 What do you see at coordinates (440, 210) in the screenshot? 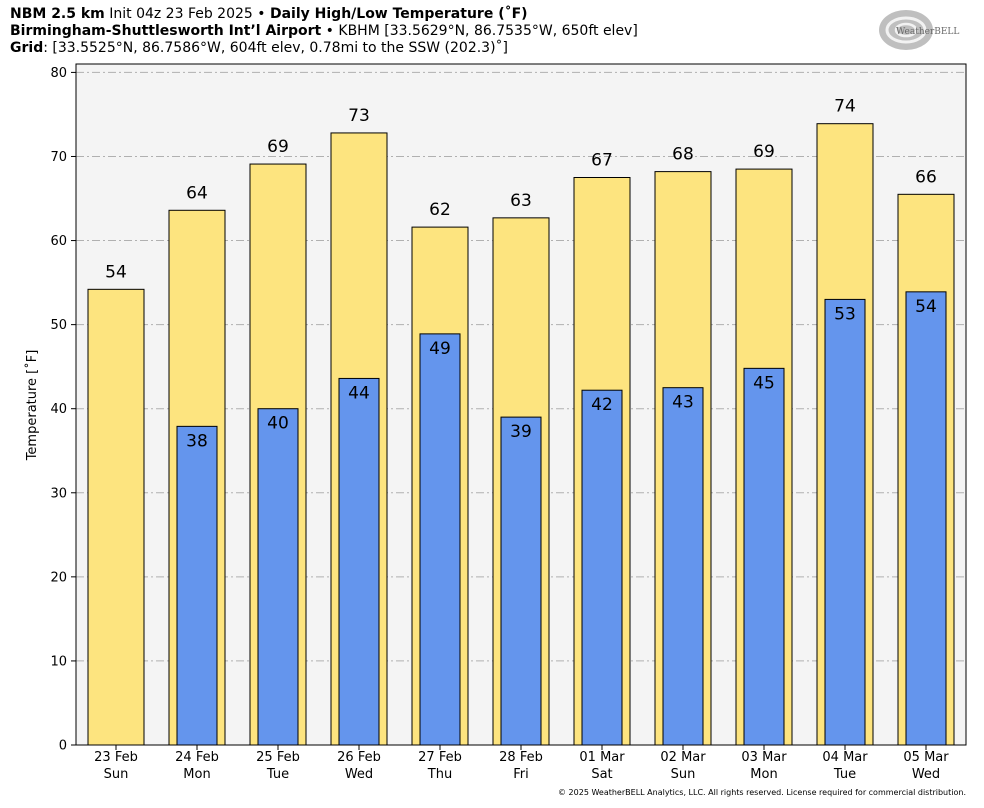
I see `high-label: 62` at bounding box center [440, 210].